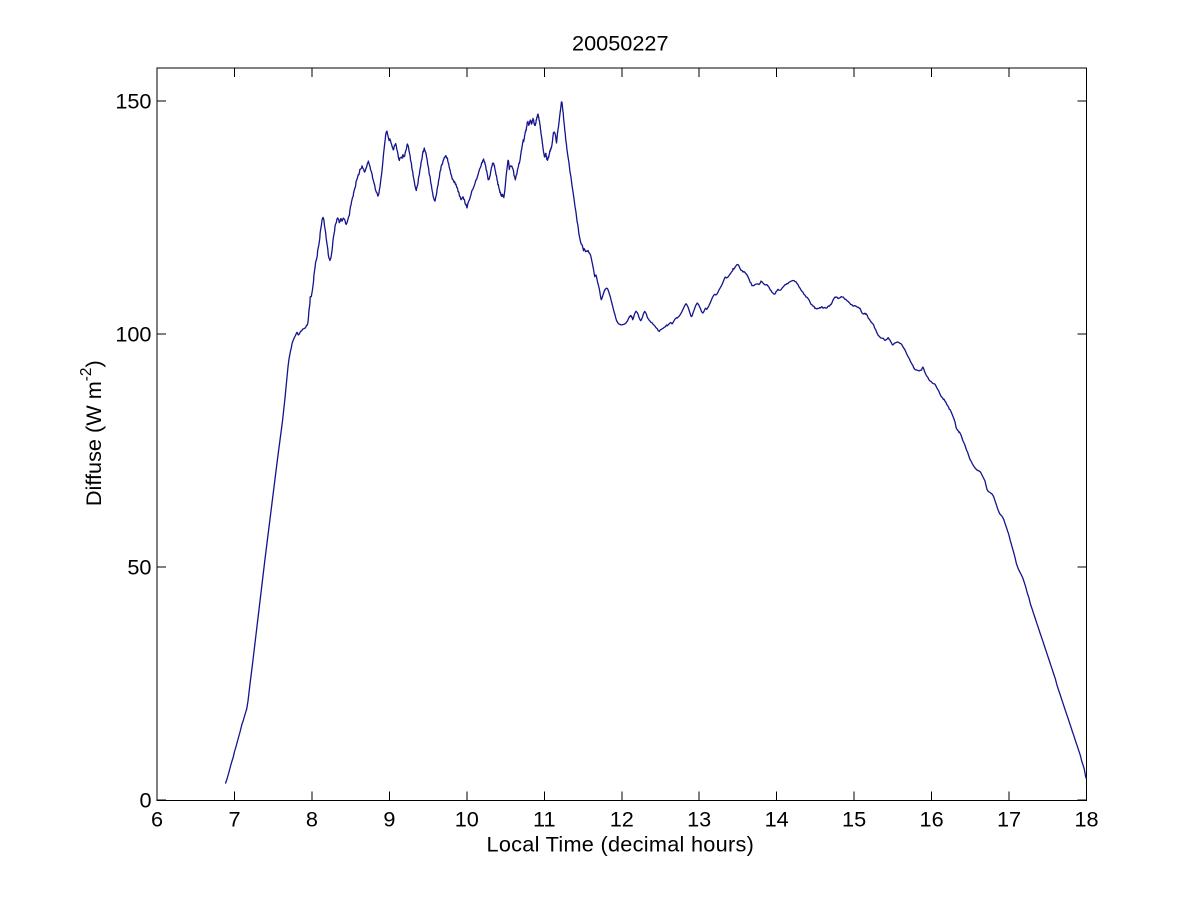  What do you see at coordinates (620, 844) in the screenshot?
I see `svg-text: Local Time (decimal hours)` at bounding box center [620, 844].